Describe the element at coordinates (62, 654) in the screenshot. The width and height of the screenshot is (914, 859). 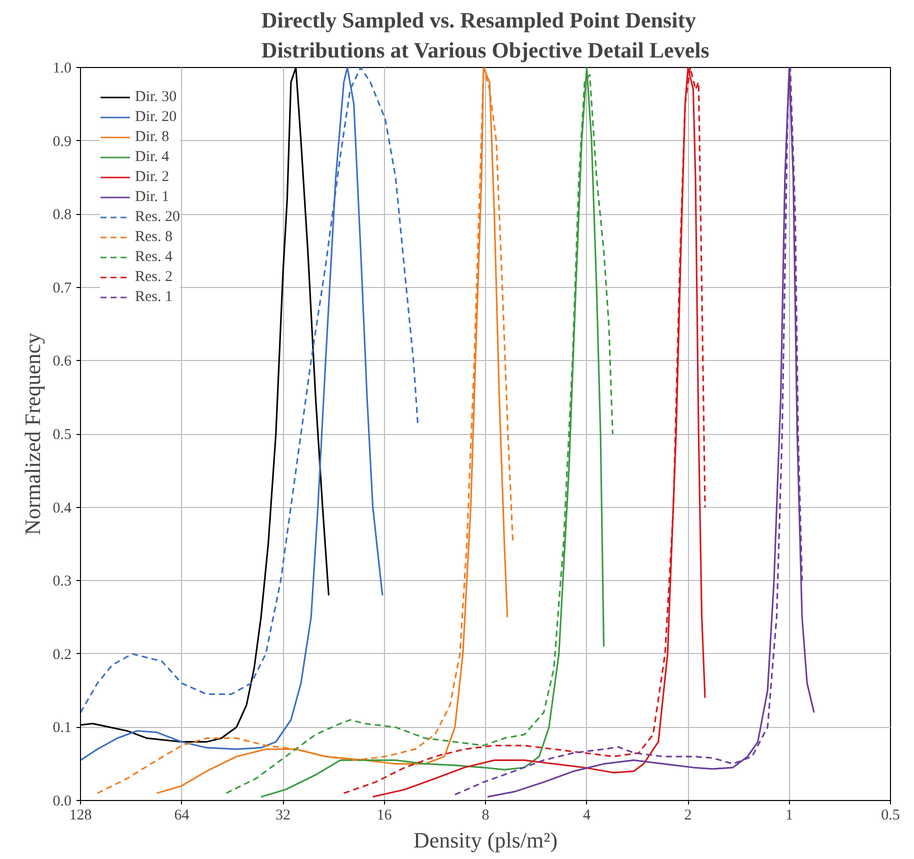
I see `y-tick-label: 0.2` at that location.